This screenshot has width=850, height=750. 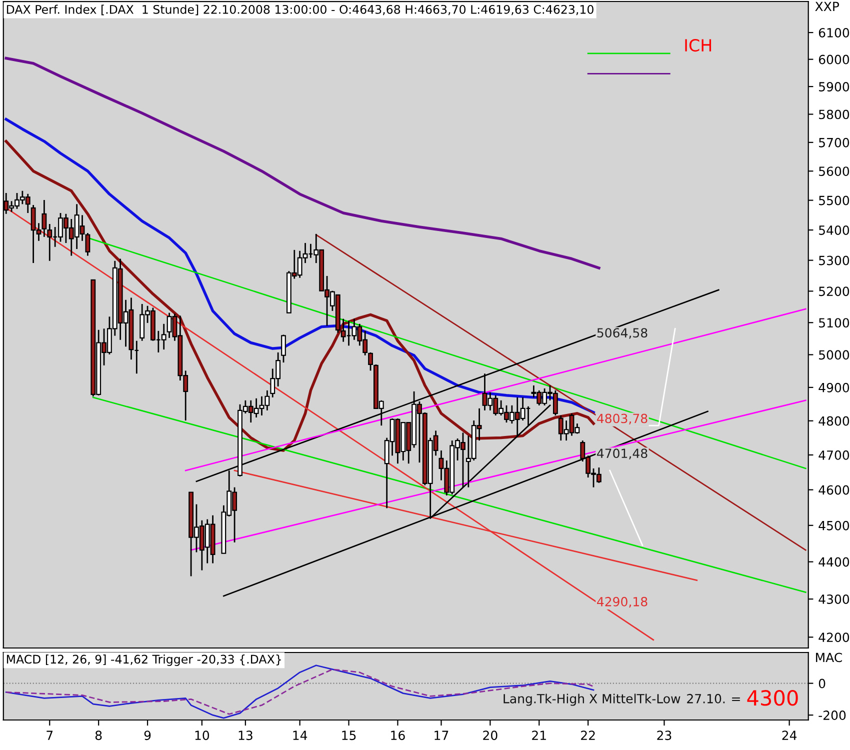 I want to click on x-tick-label: 16, so click(x=398, y=735).